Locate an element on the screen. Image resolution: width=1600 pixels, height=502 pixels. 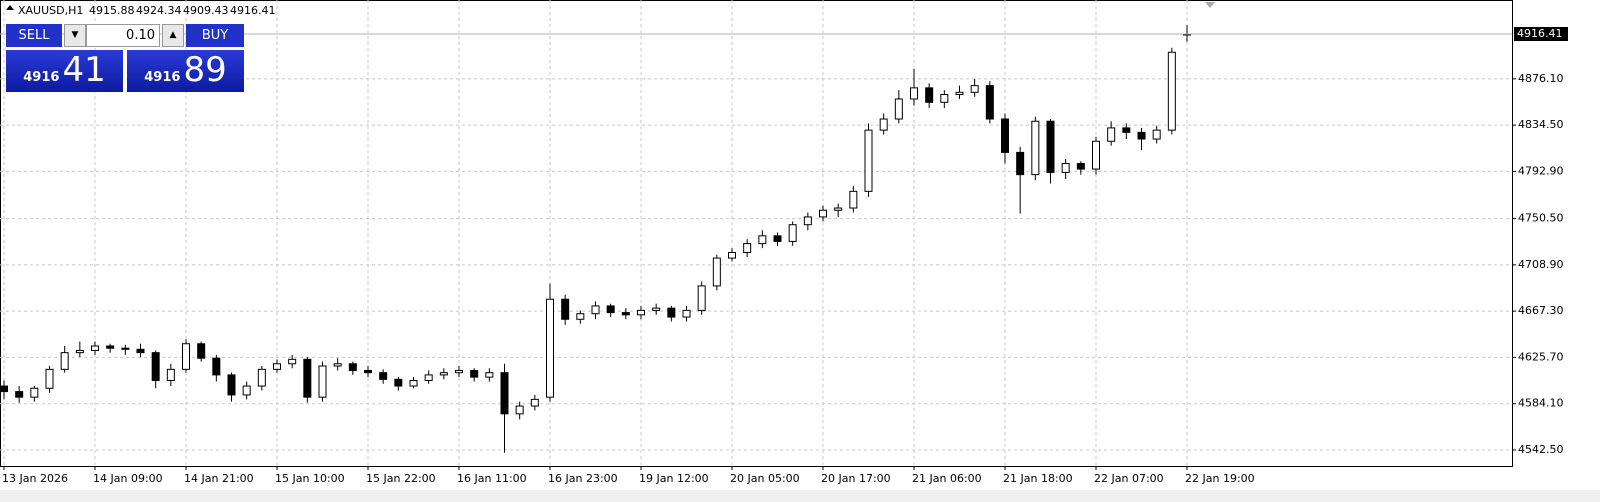
x-tick-label: 20 Jan 05:00 is located at coordinates (765, 478).